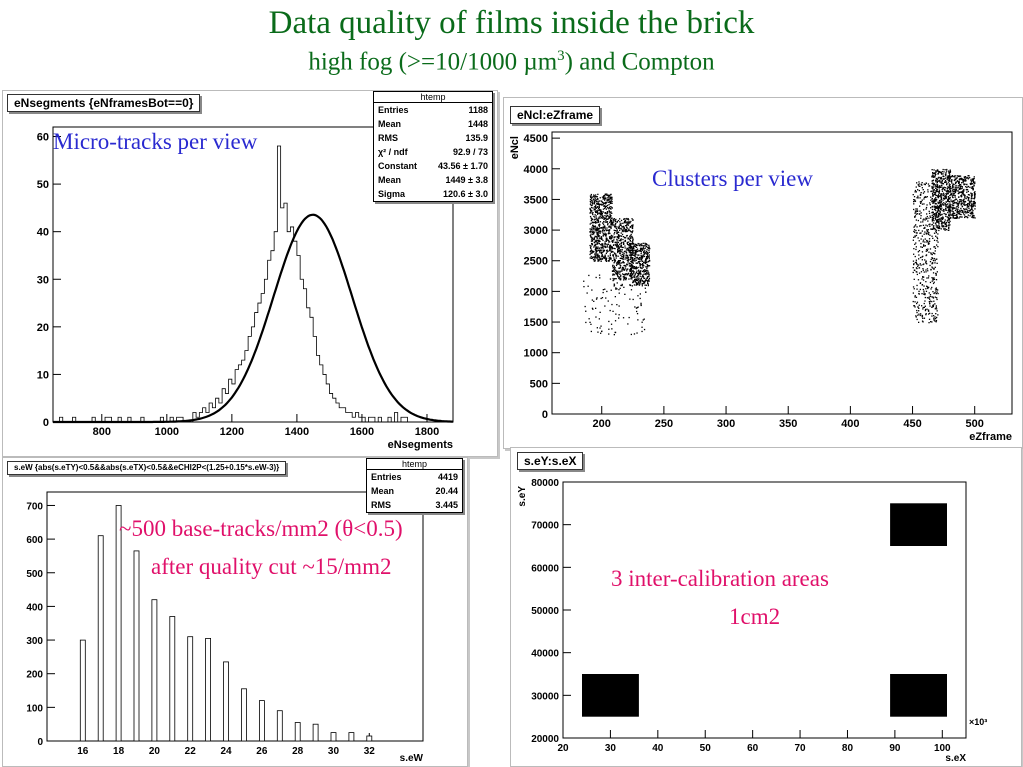 The image size is (1023, 767). Describe the element at coordinates (515, 147) in the screenshot. I see `y-axis-label: eNcl` at that location.